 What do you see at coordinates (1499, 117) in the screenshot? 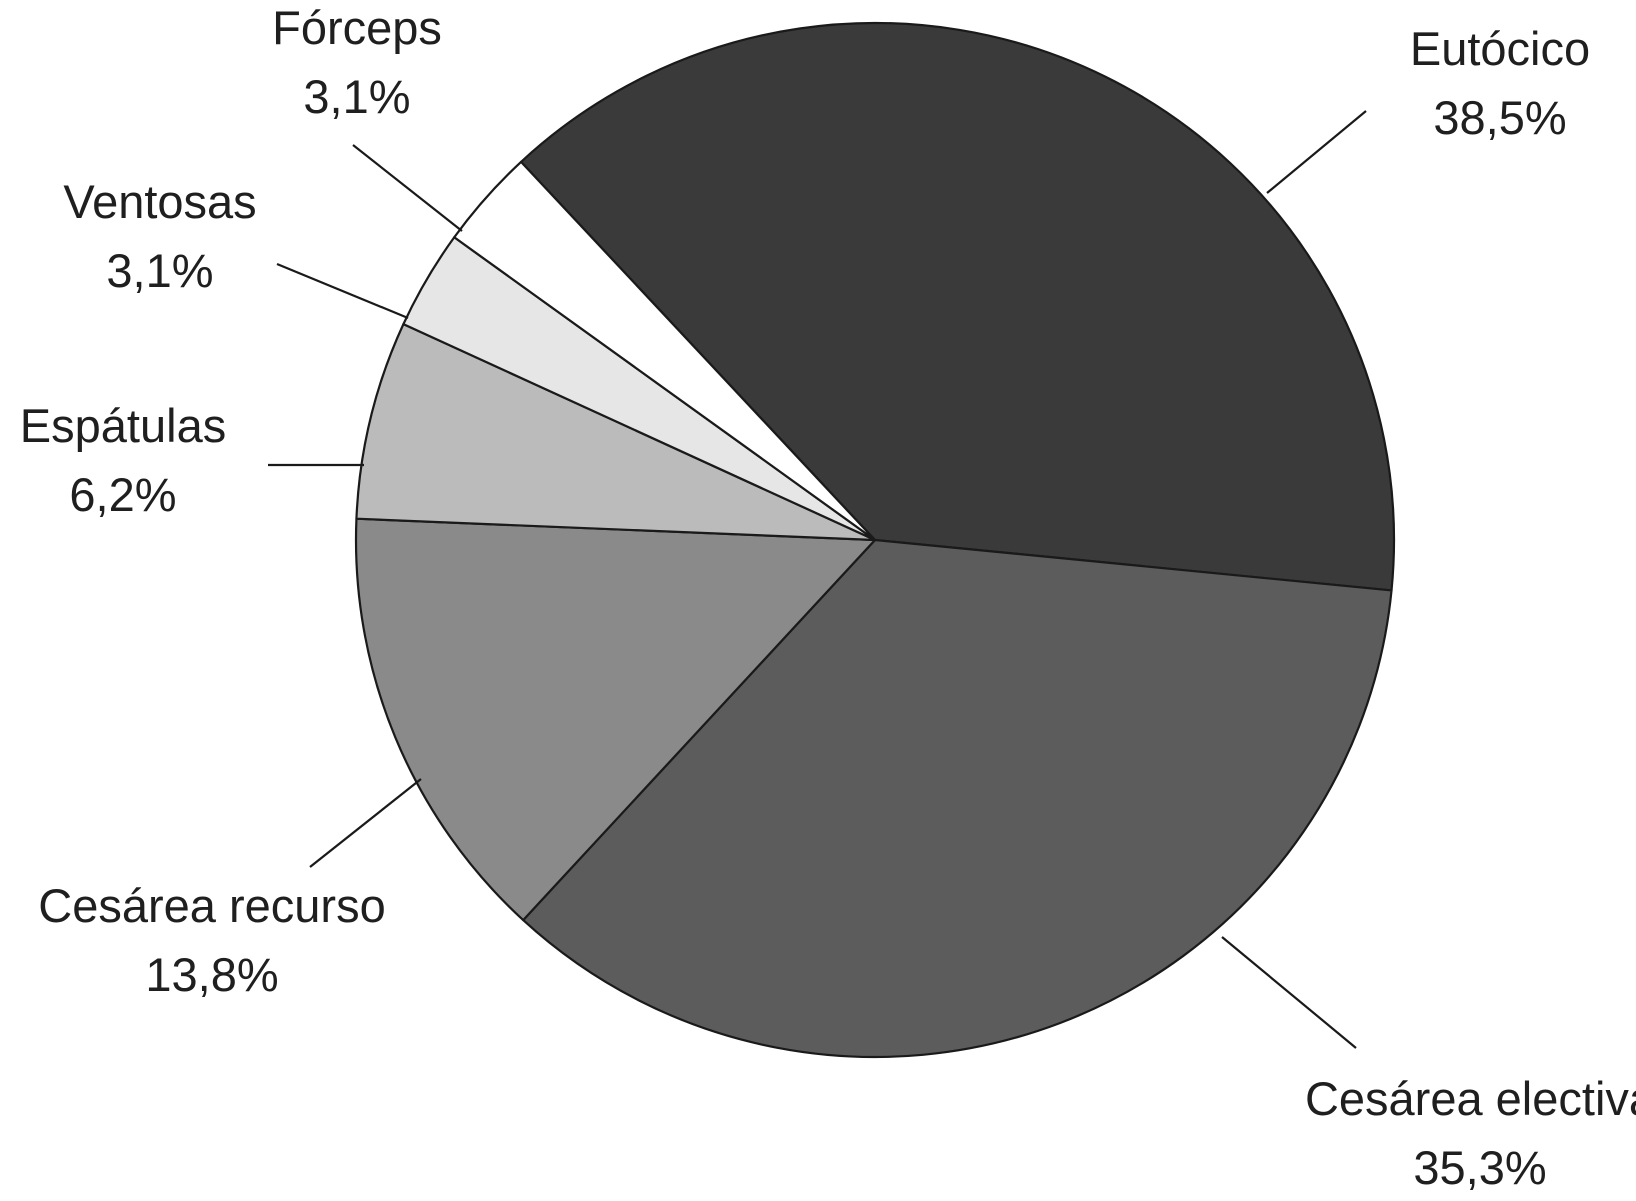
I see `slice-value-label-0: 38,5%` at bounding box center [1499, 117].